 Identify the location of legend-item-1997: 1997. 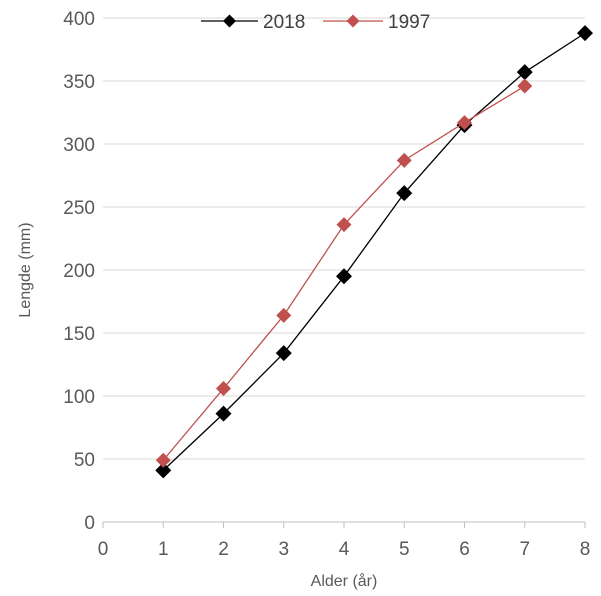
(376, 22).